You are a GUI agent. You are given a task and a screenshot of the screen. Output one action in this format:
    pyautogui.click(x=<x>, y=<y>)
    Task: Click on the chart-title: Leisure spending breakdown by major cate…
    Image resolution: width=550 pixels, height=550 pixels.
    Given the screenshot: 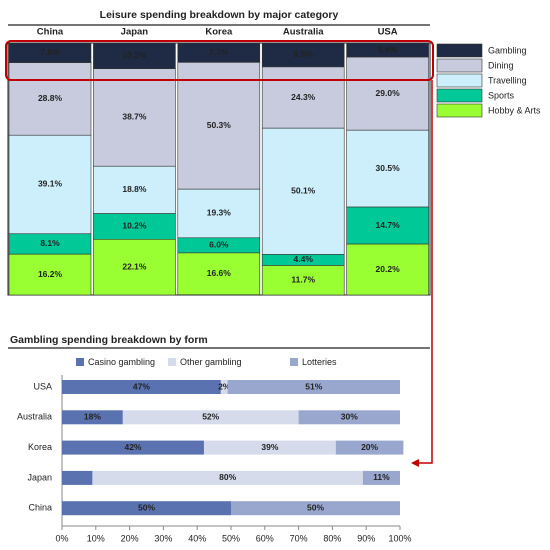 What is the action you would take?
    pyautogui.click(x=219, y=15)
    